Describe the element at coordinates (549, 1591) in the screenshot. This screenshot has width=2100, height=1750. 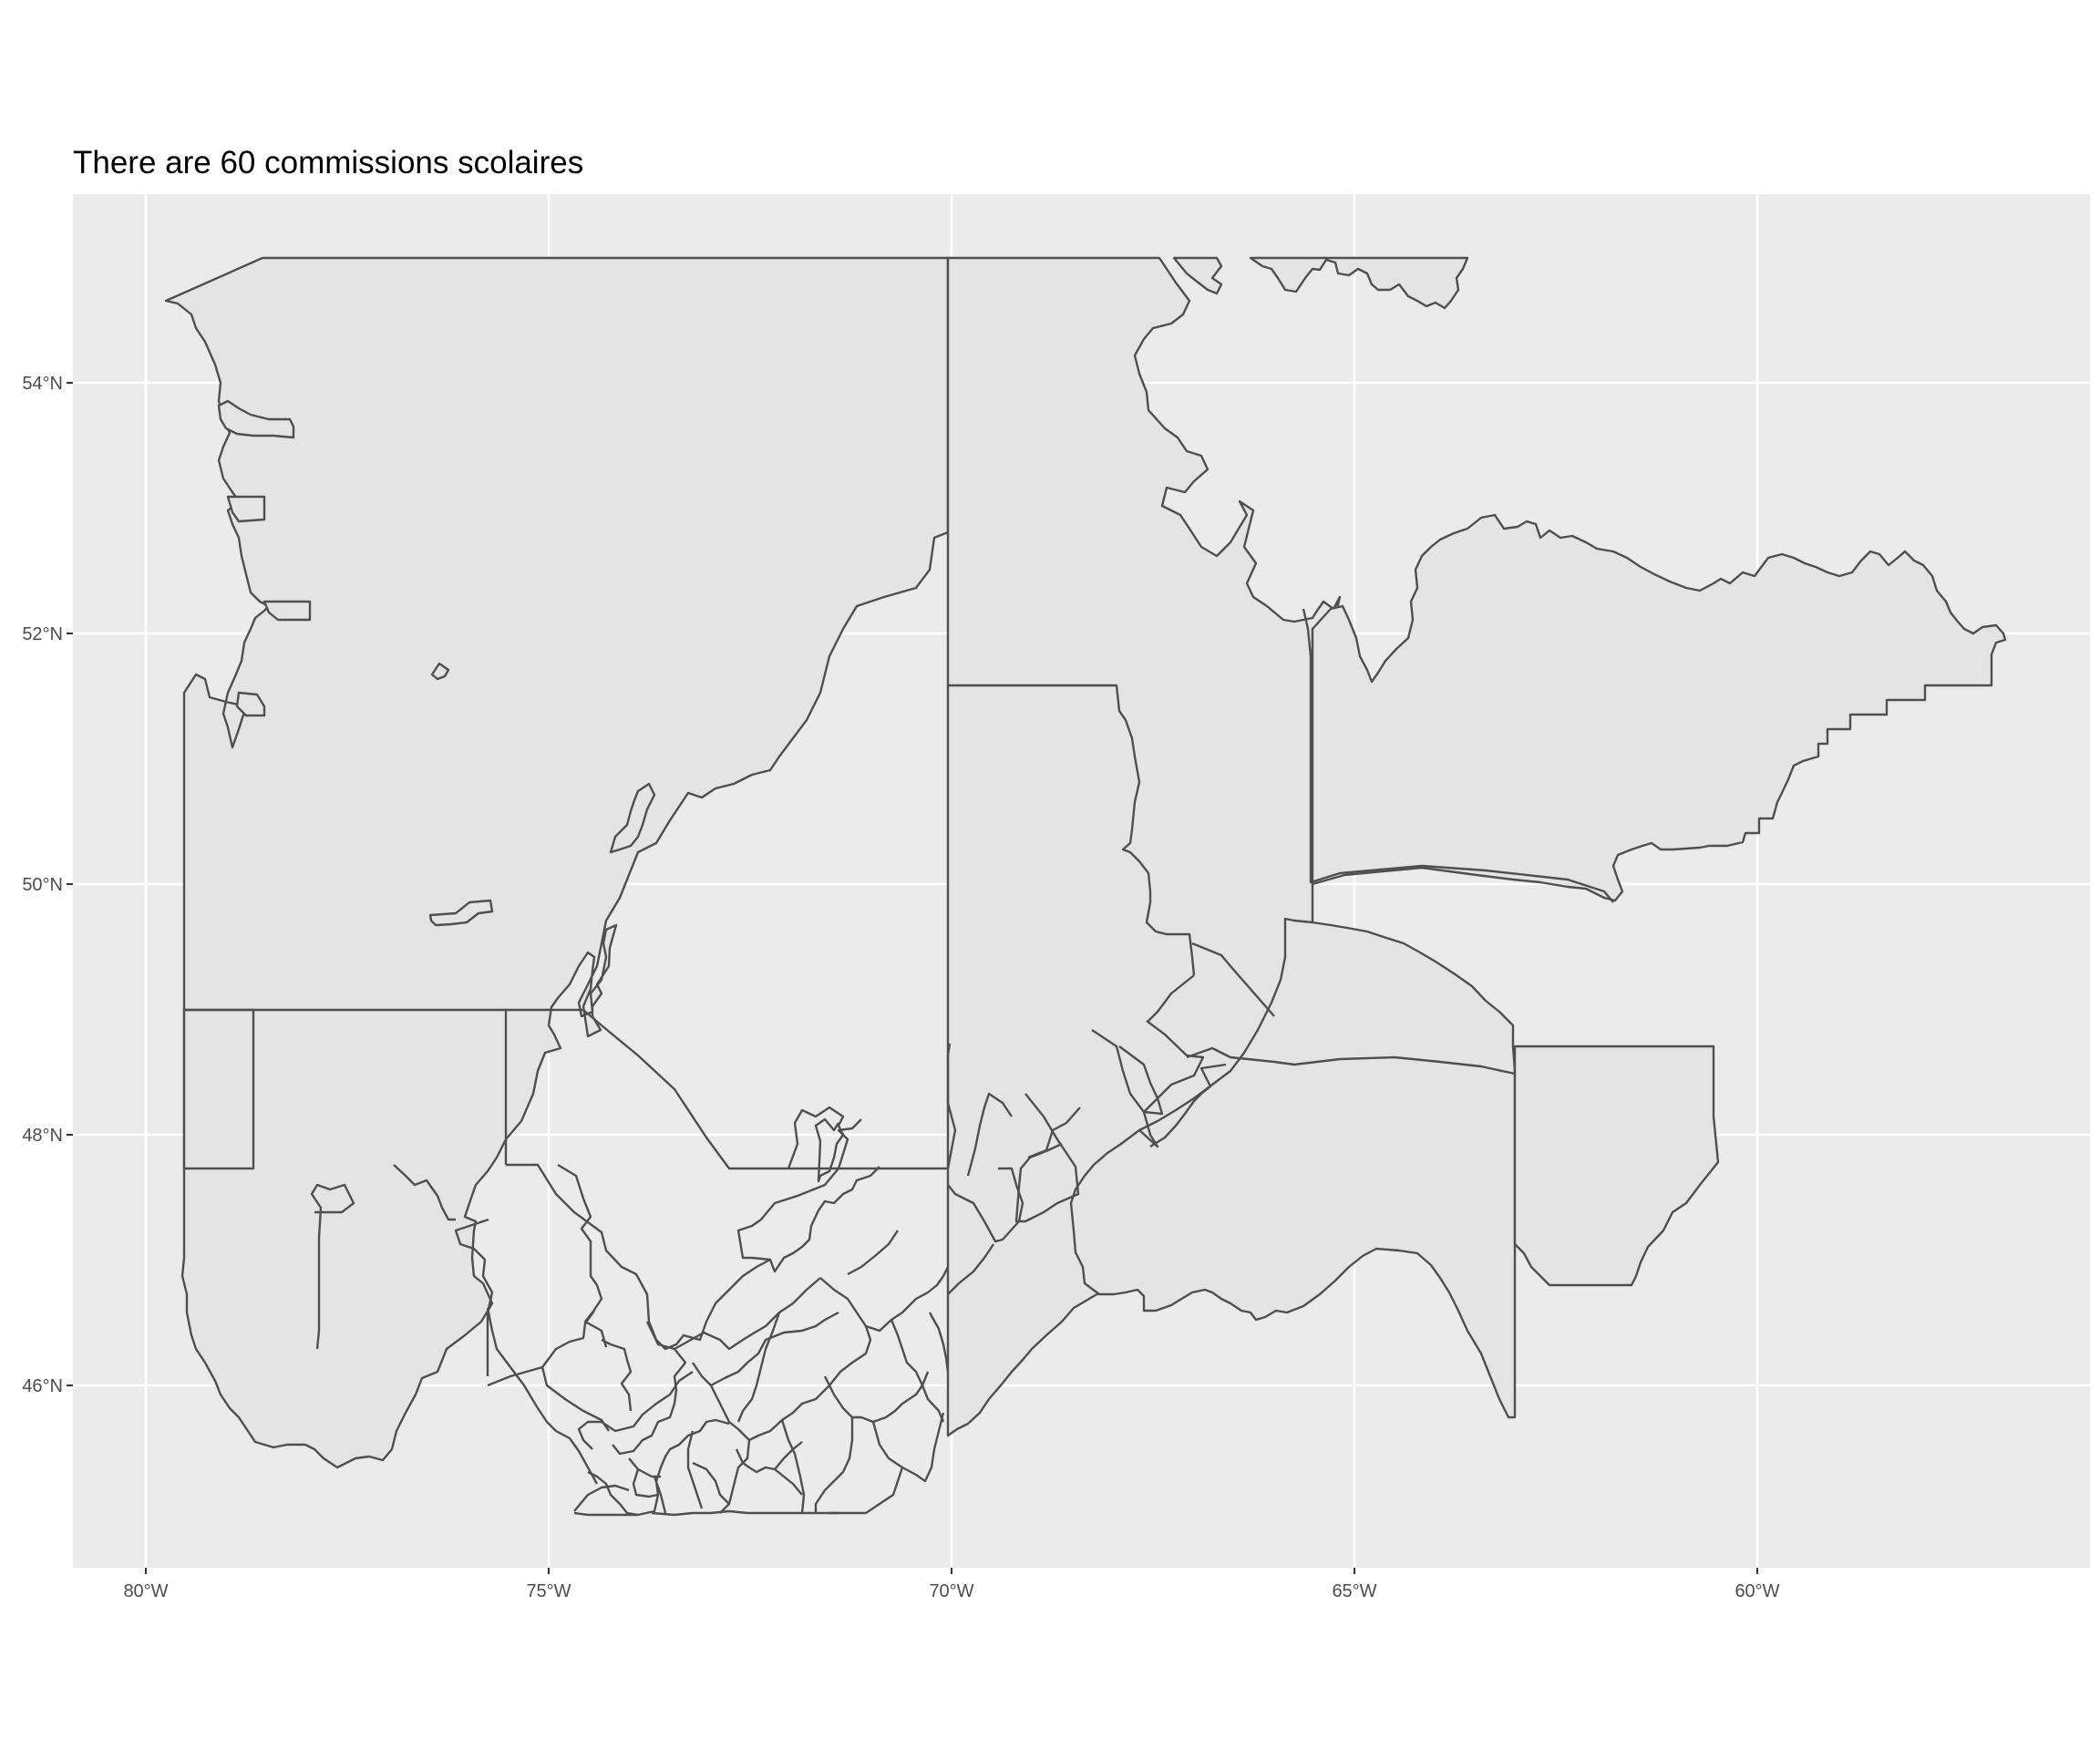
I see `x-tick-label: 75°W` at that location.